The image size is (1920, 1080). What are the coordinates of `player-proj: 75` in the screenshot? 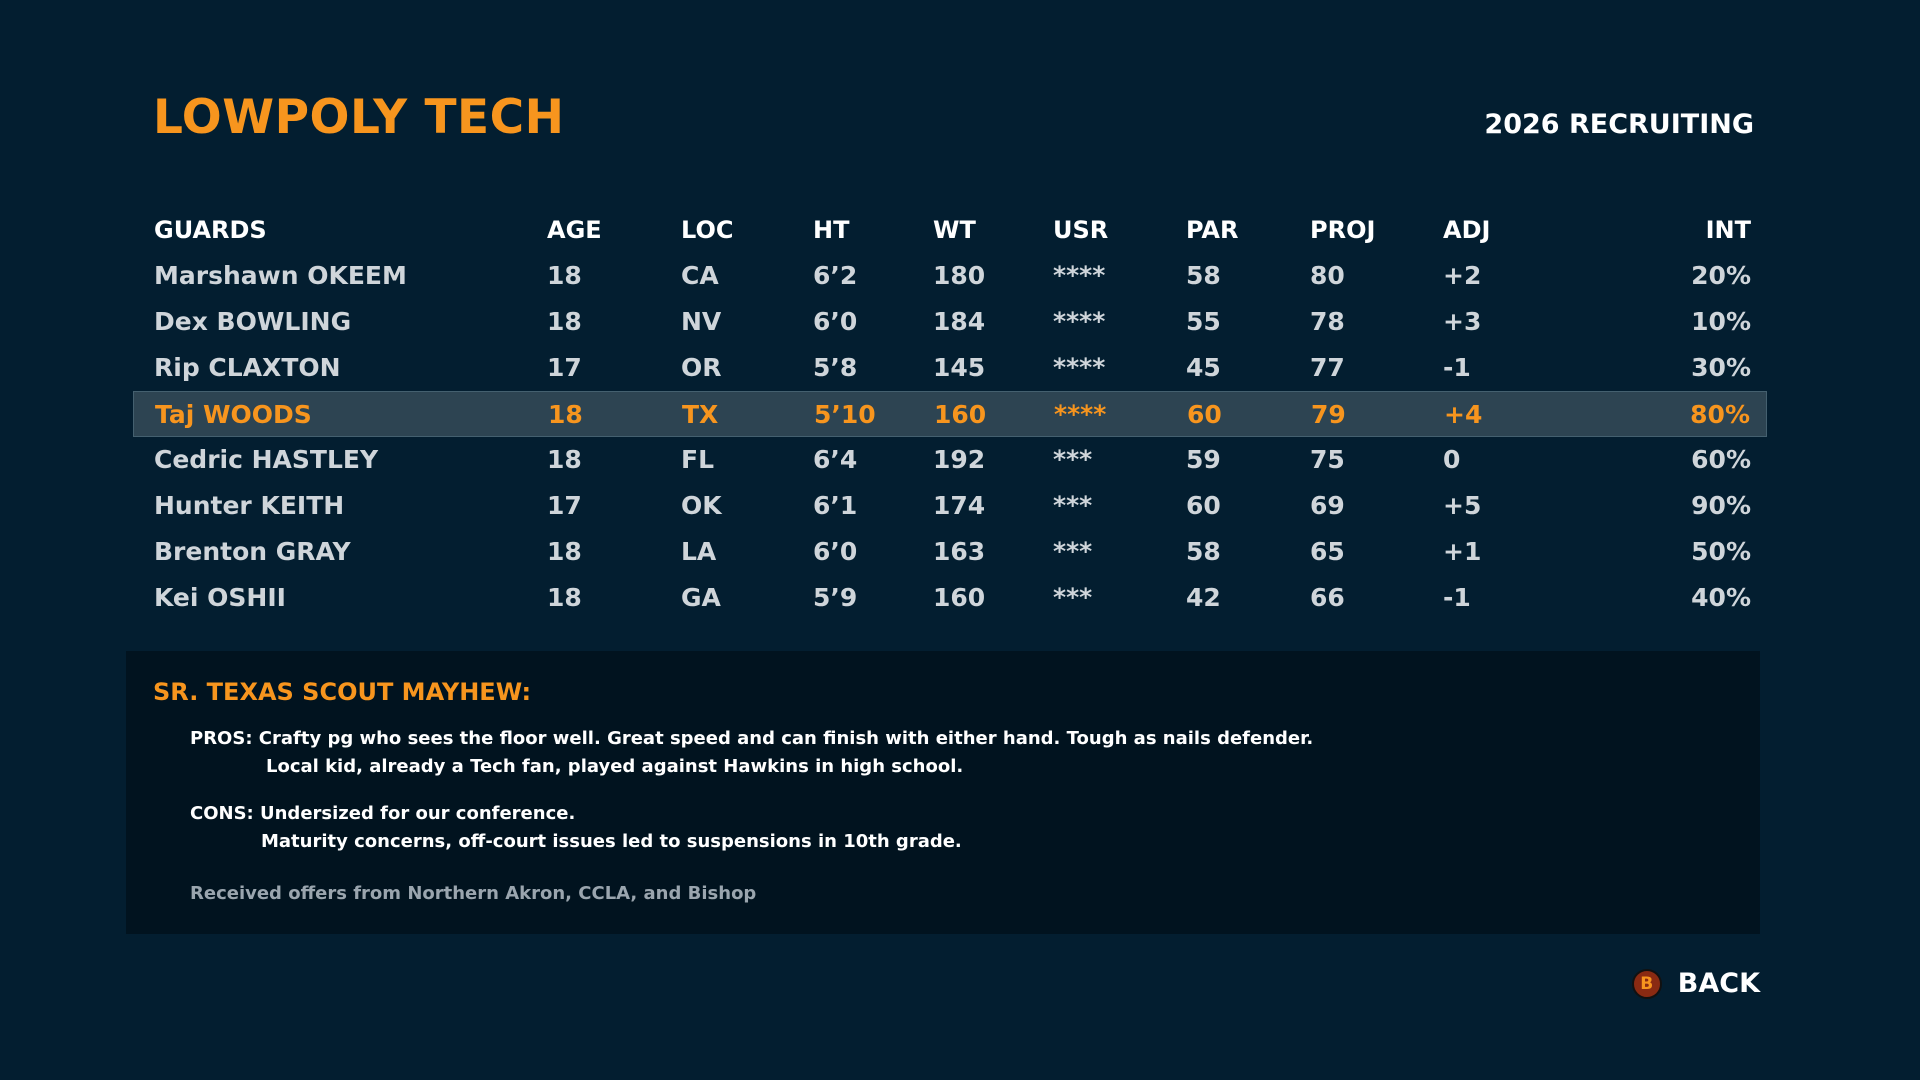 It's located at (1327, 459).